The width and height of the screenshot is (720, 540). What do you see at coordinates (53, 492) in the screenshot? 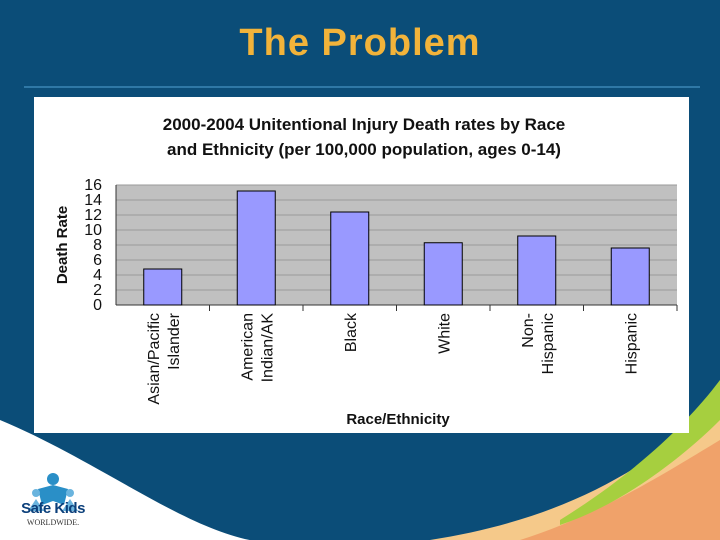
I see `safe-kids-logo-icon` at bounding box center [53, 492].